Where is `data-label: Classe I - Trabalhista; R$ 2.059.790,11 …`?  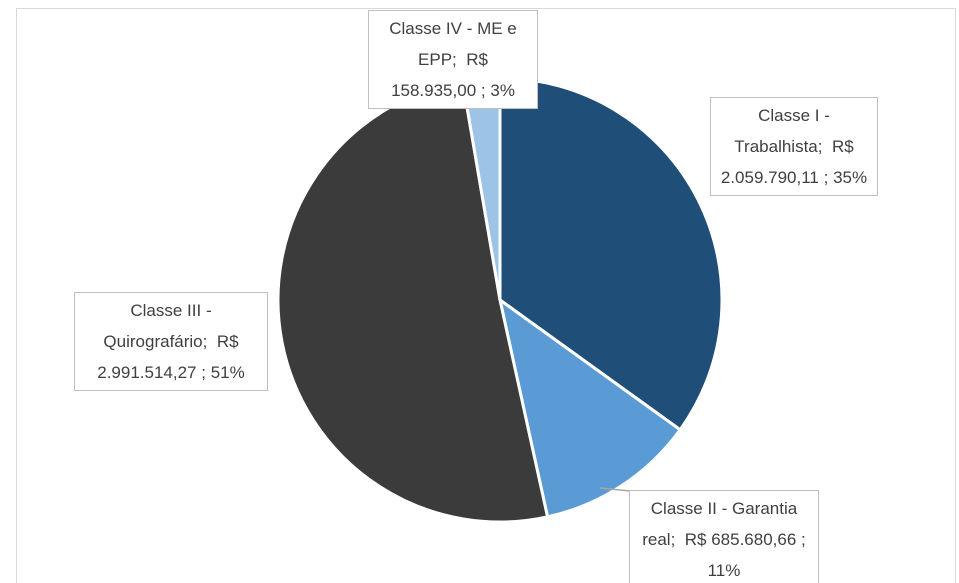
data-label: Classe I - Trabalhista; R$ 2.059.790,11 … is located at coordinates (794, 146).